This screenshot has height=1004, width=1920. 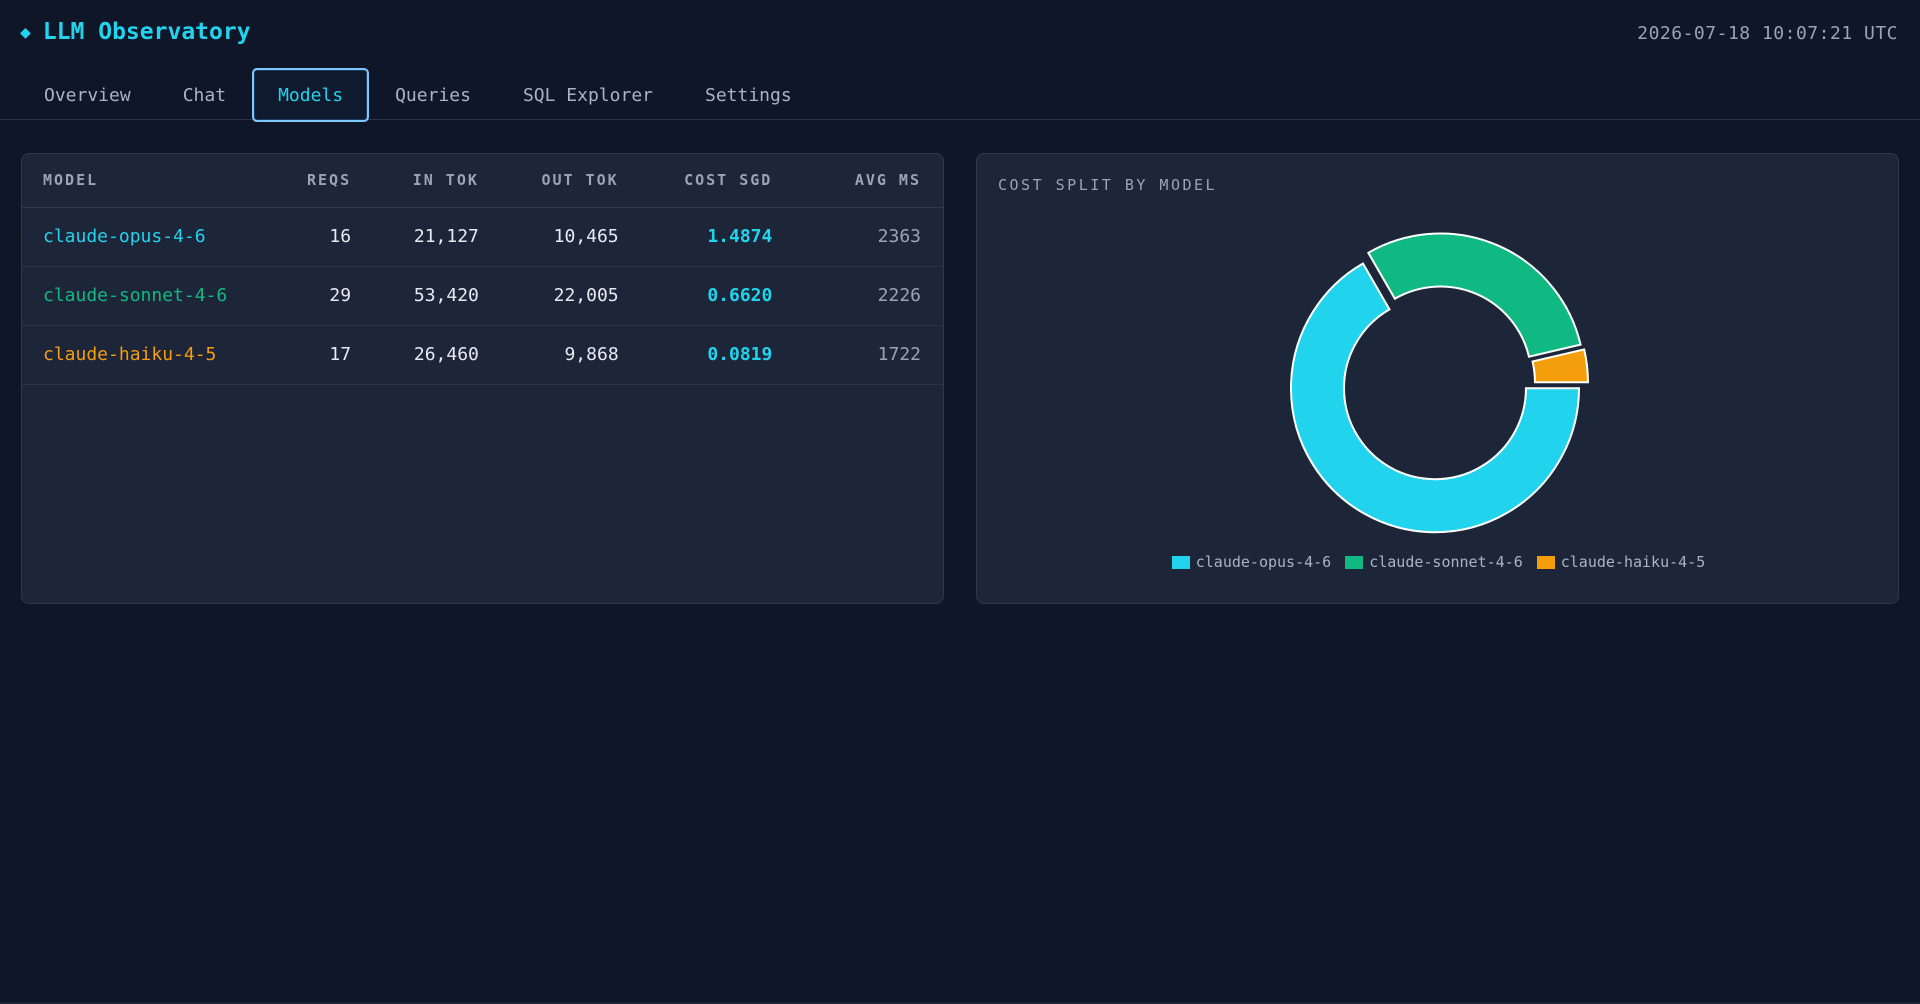 I want to click on out-tok-cell: 22,005, so click(x=570, y=296).